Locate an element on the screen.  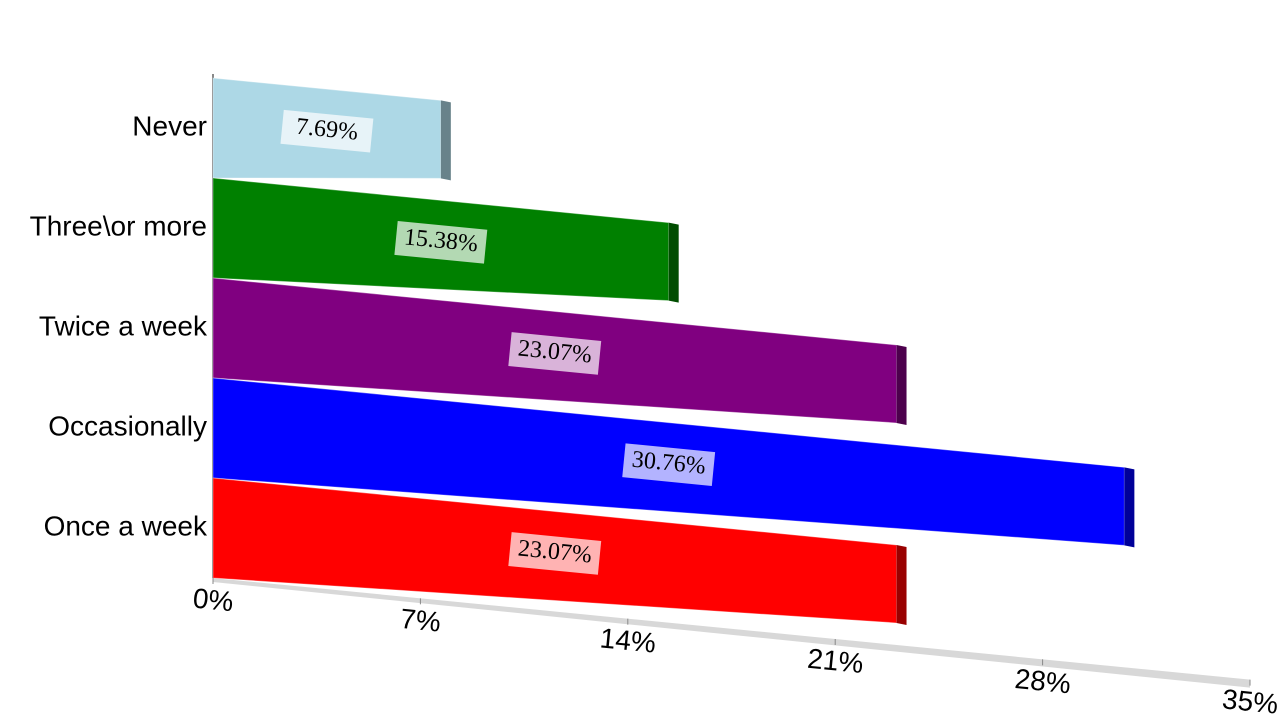
category-label: Never is located at coordinates (169, 125).